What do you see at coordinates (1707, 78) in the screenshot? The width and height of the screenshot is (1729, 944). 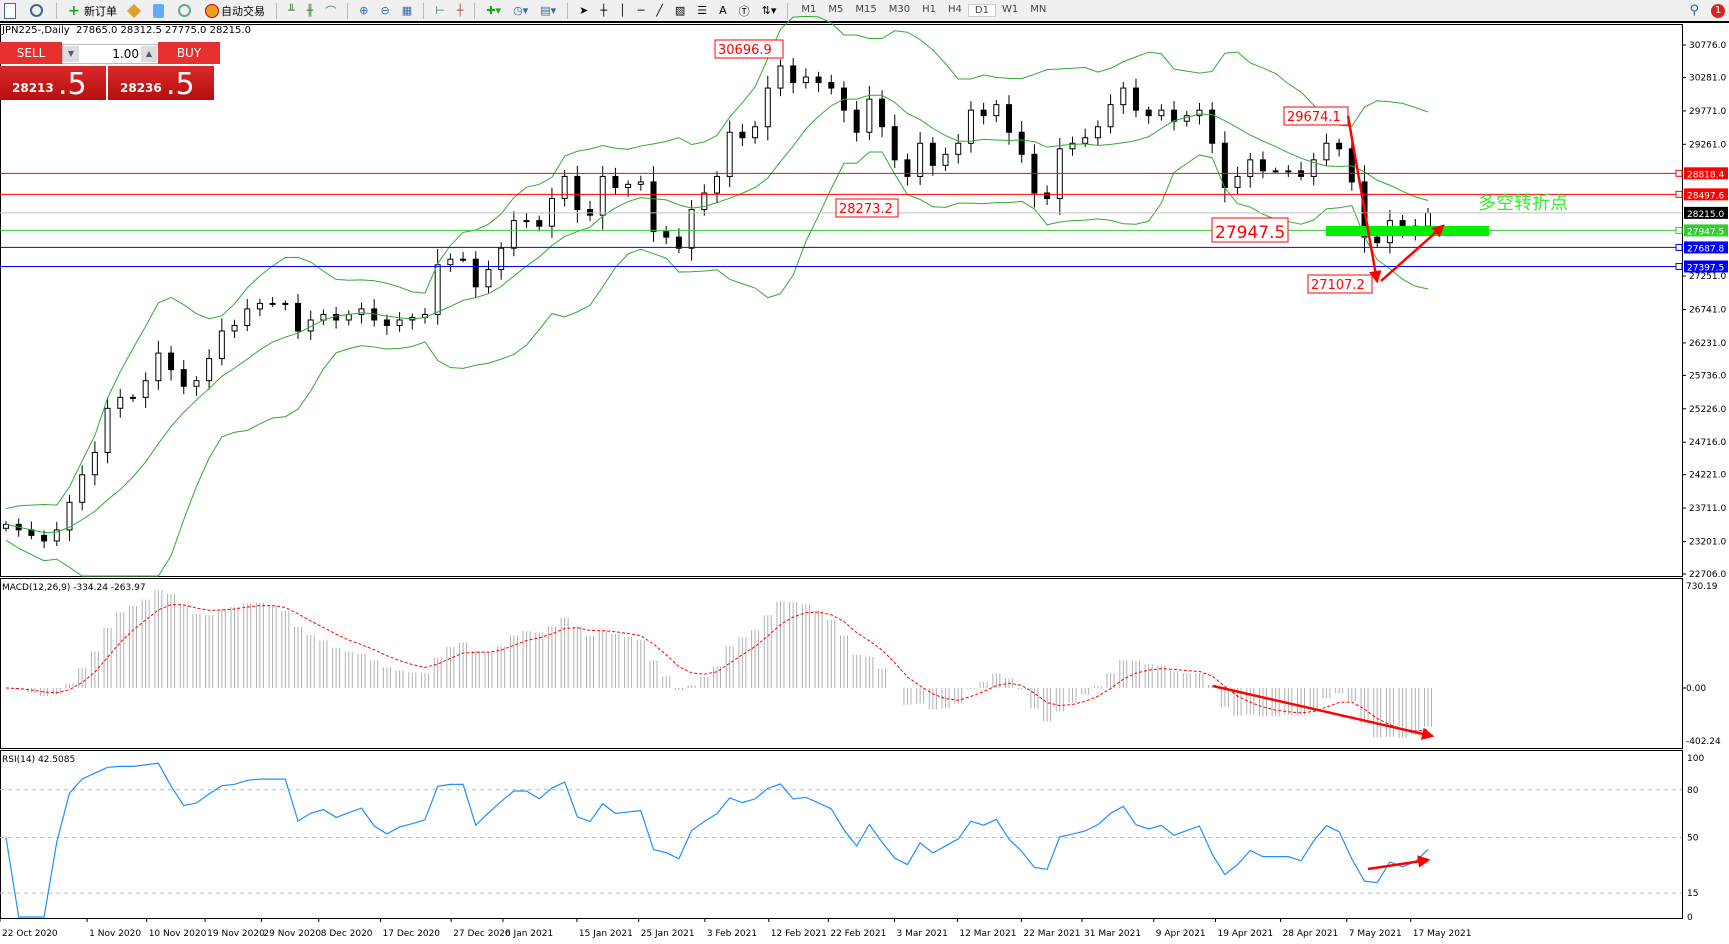 I see `price-tick-label: 30281.0` at bounding box center [1707, 78].